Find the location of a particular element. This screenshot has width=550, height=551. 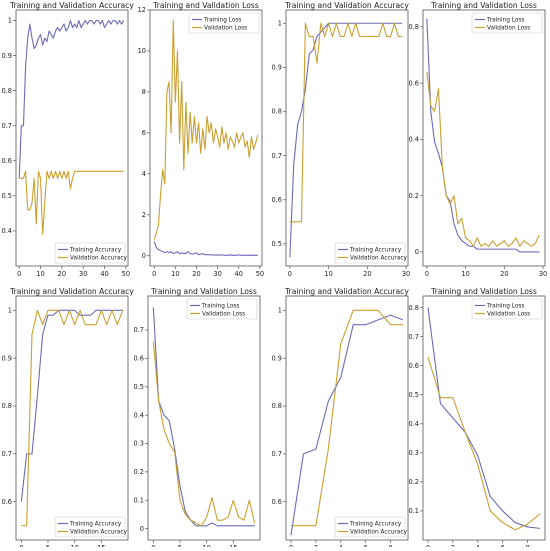

y-tick-label: 0.2 is located at coordinates (139, 472).